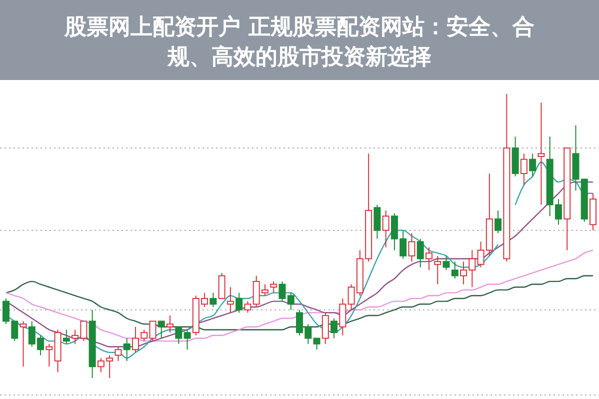  What do you see at coordinates (299, 42) in the screenshot?
I see `chart-title: 股票网上配资开户 正规股票配资网站：安全、合规、高效的股市投资新选择` at bounding box center [299, 42].